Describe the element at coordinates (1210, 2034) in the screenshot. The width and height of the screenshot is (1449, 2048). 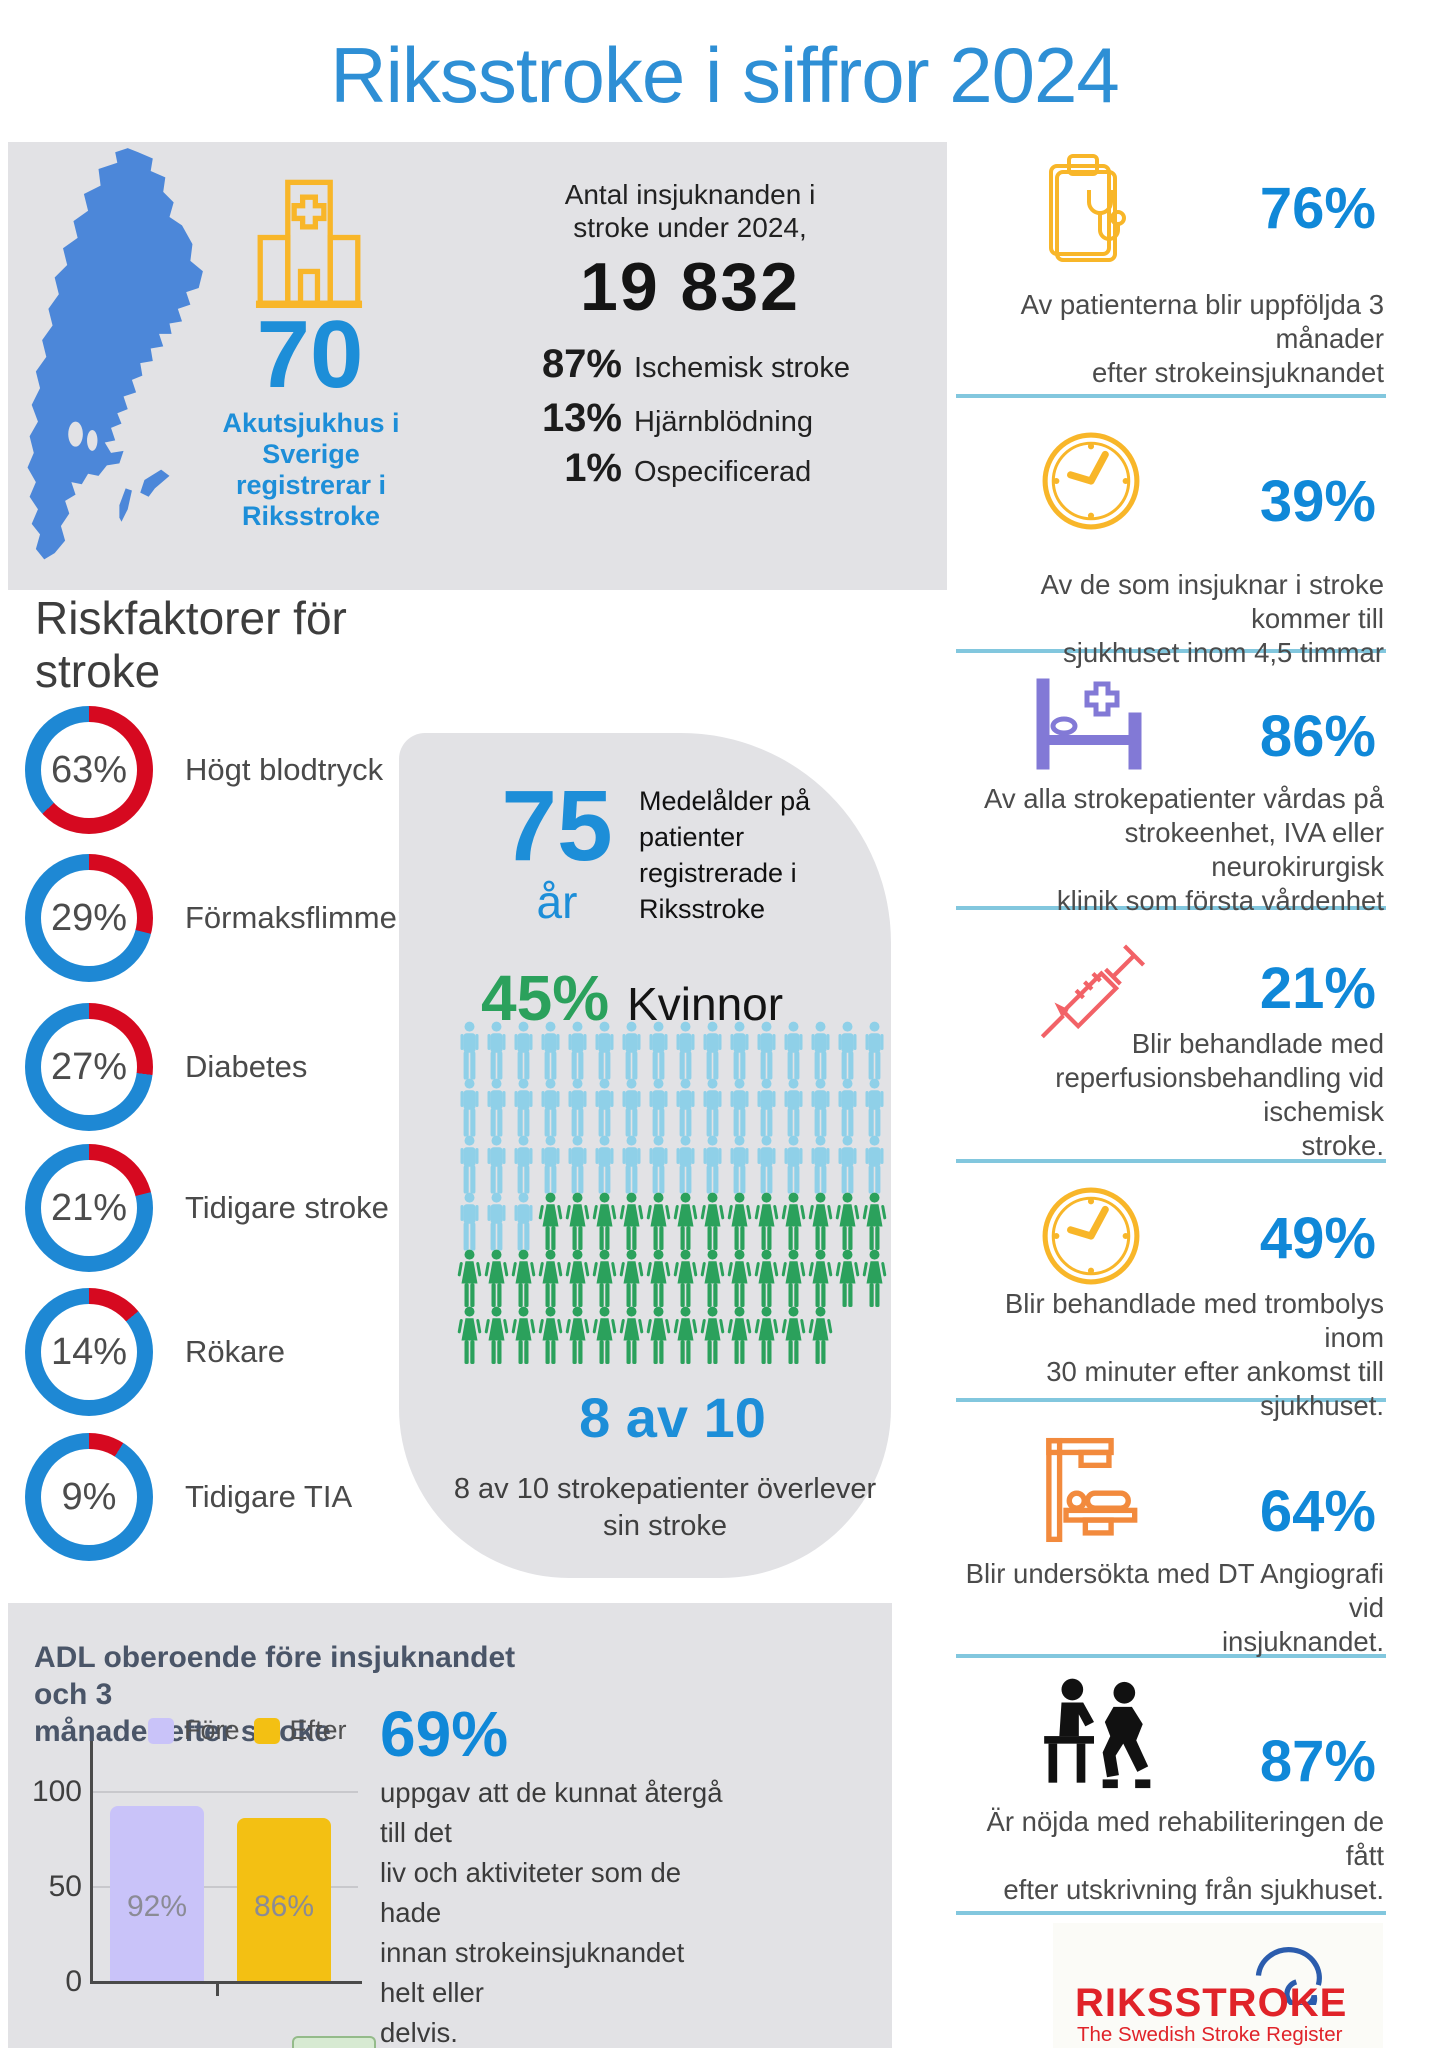
I see `logo-subtitle: The Swedish Stroke Register` at that location.